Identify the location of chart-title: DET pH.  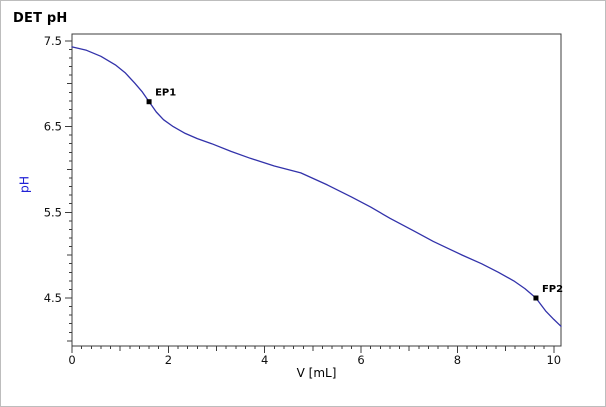
(40, 18).